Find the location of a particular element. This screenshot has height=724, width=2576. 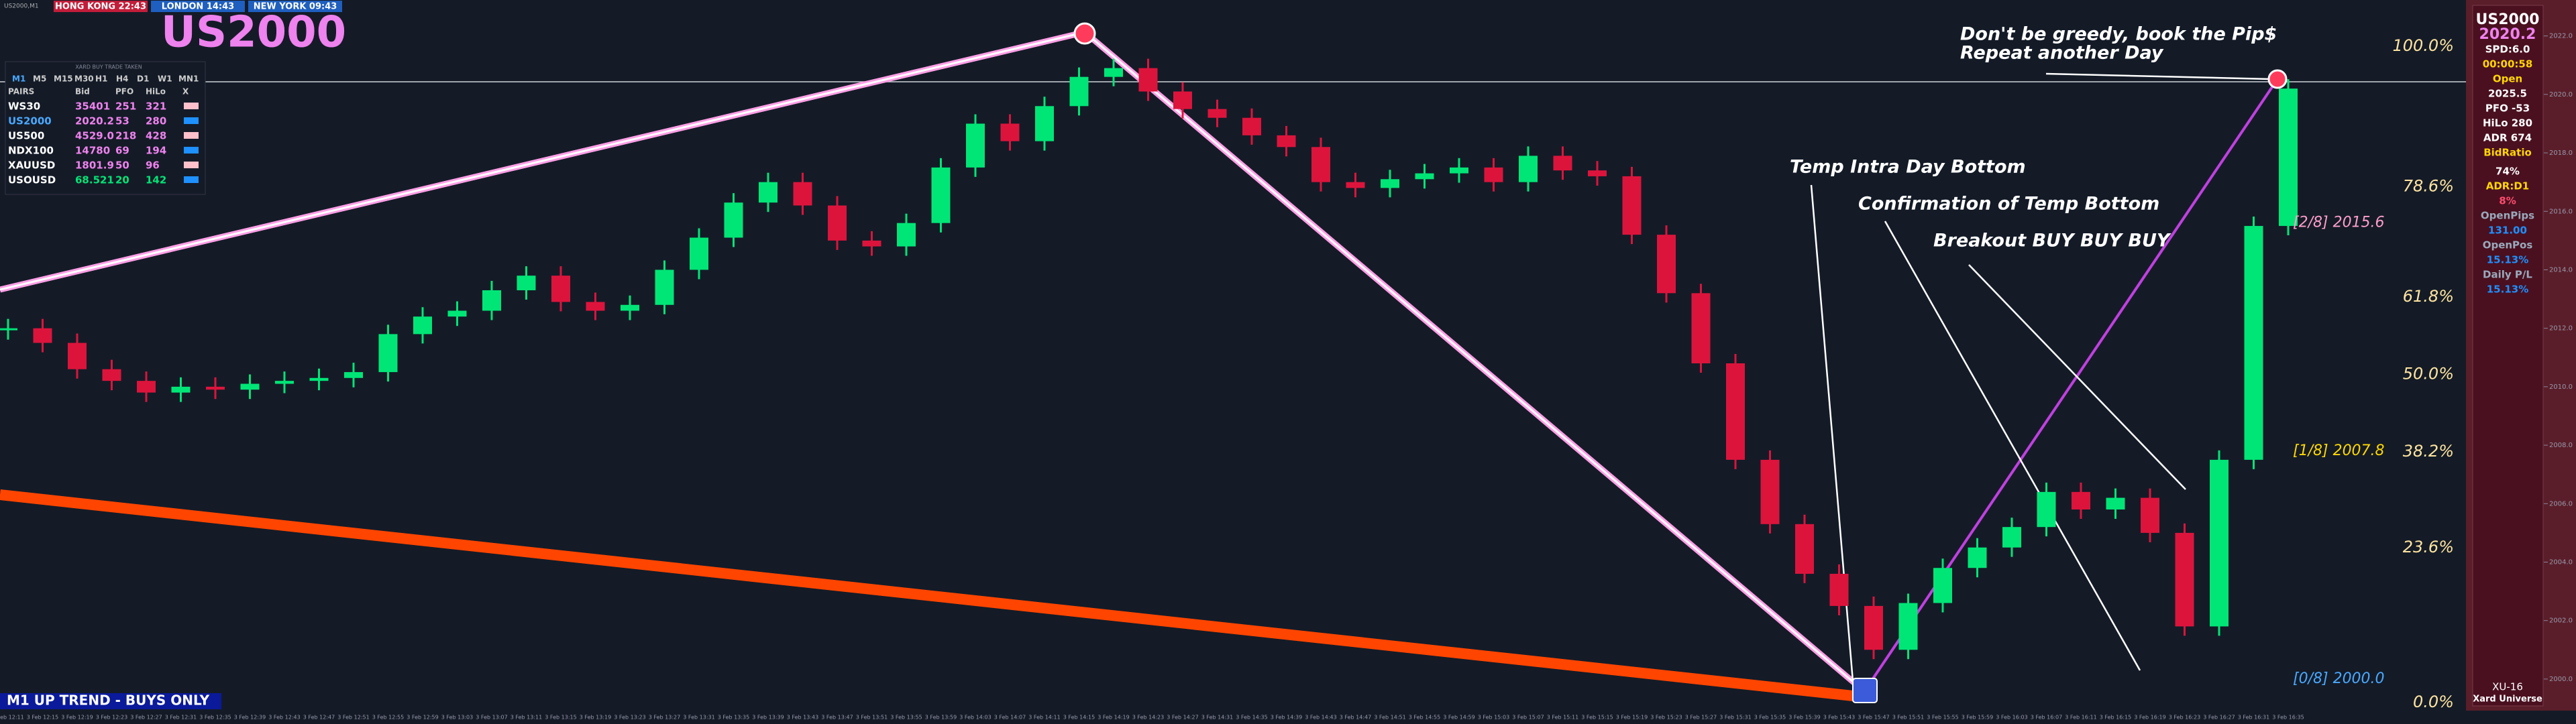

x-tick-label: 3 Feb 12:19 is located at coordinates (77, 718).